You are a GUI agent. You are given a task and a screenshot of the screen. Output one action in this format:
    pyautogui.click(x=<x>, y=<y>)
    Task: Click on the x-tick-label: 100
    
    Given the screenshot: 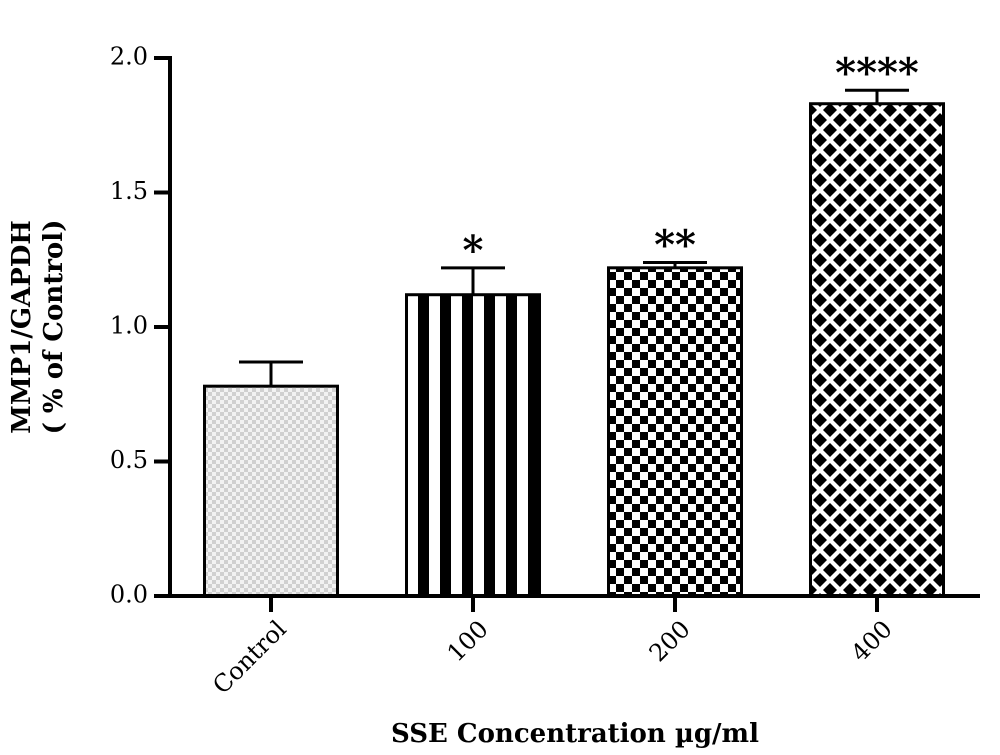 What is the action you would take?
    pyautogui.click(x=468, y=641)
    